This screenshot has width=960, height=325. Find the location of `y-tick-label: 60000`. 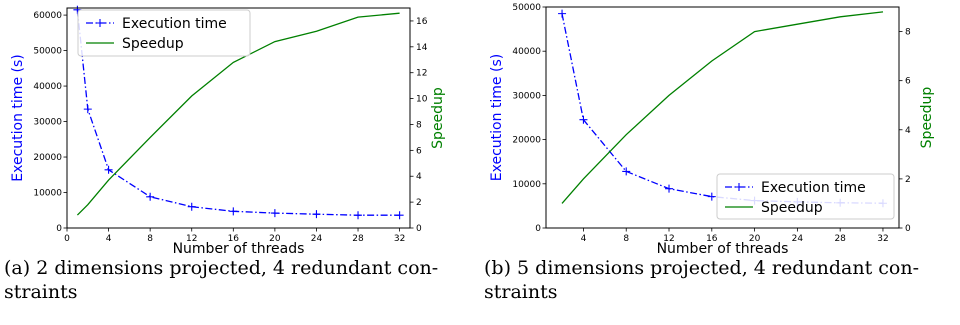

y-tick-label: 60000 is located at coordinates (47, 16).